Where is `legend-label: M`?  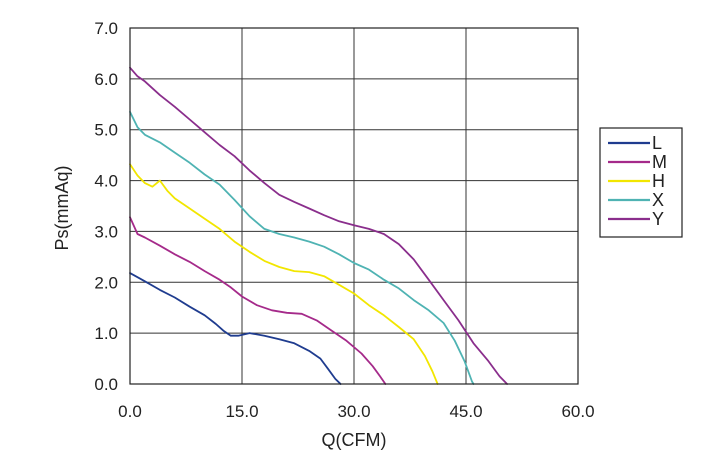 legend-label: M is located at coordinates (659, 162).